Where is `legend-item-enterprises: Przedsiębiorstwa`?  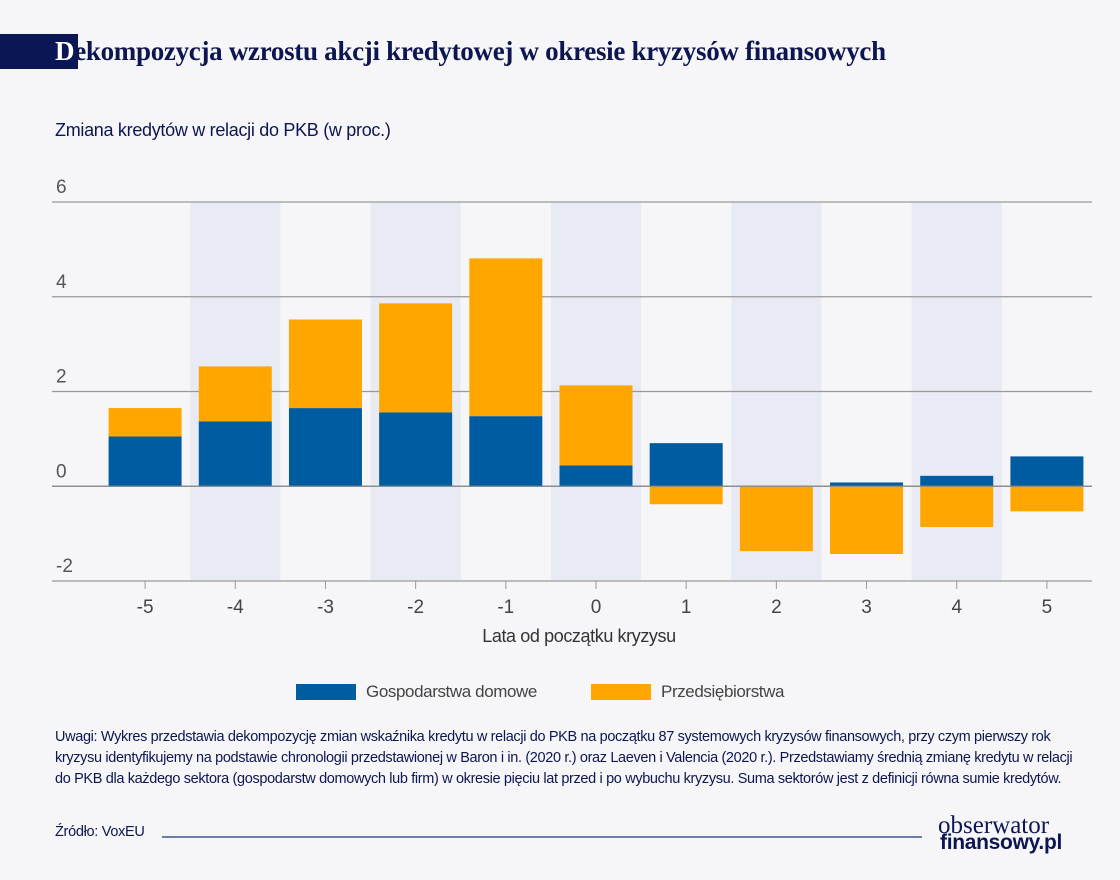
legend-item-enterprises: Przedsiębiorstwa is located at coordinates (687, 692).